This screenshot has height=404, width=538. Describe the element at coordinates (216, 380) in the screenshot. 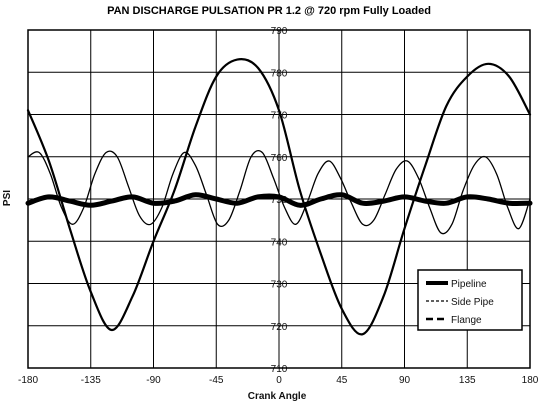

I see `x-tick-label: -45` at that location.